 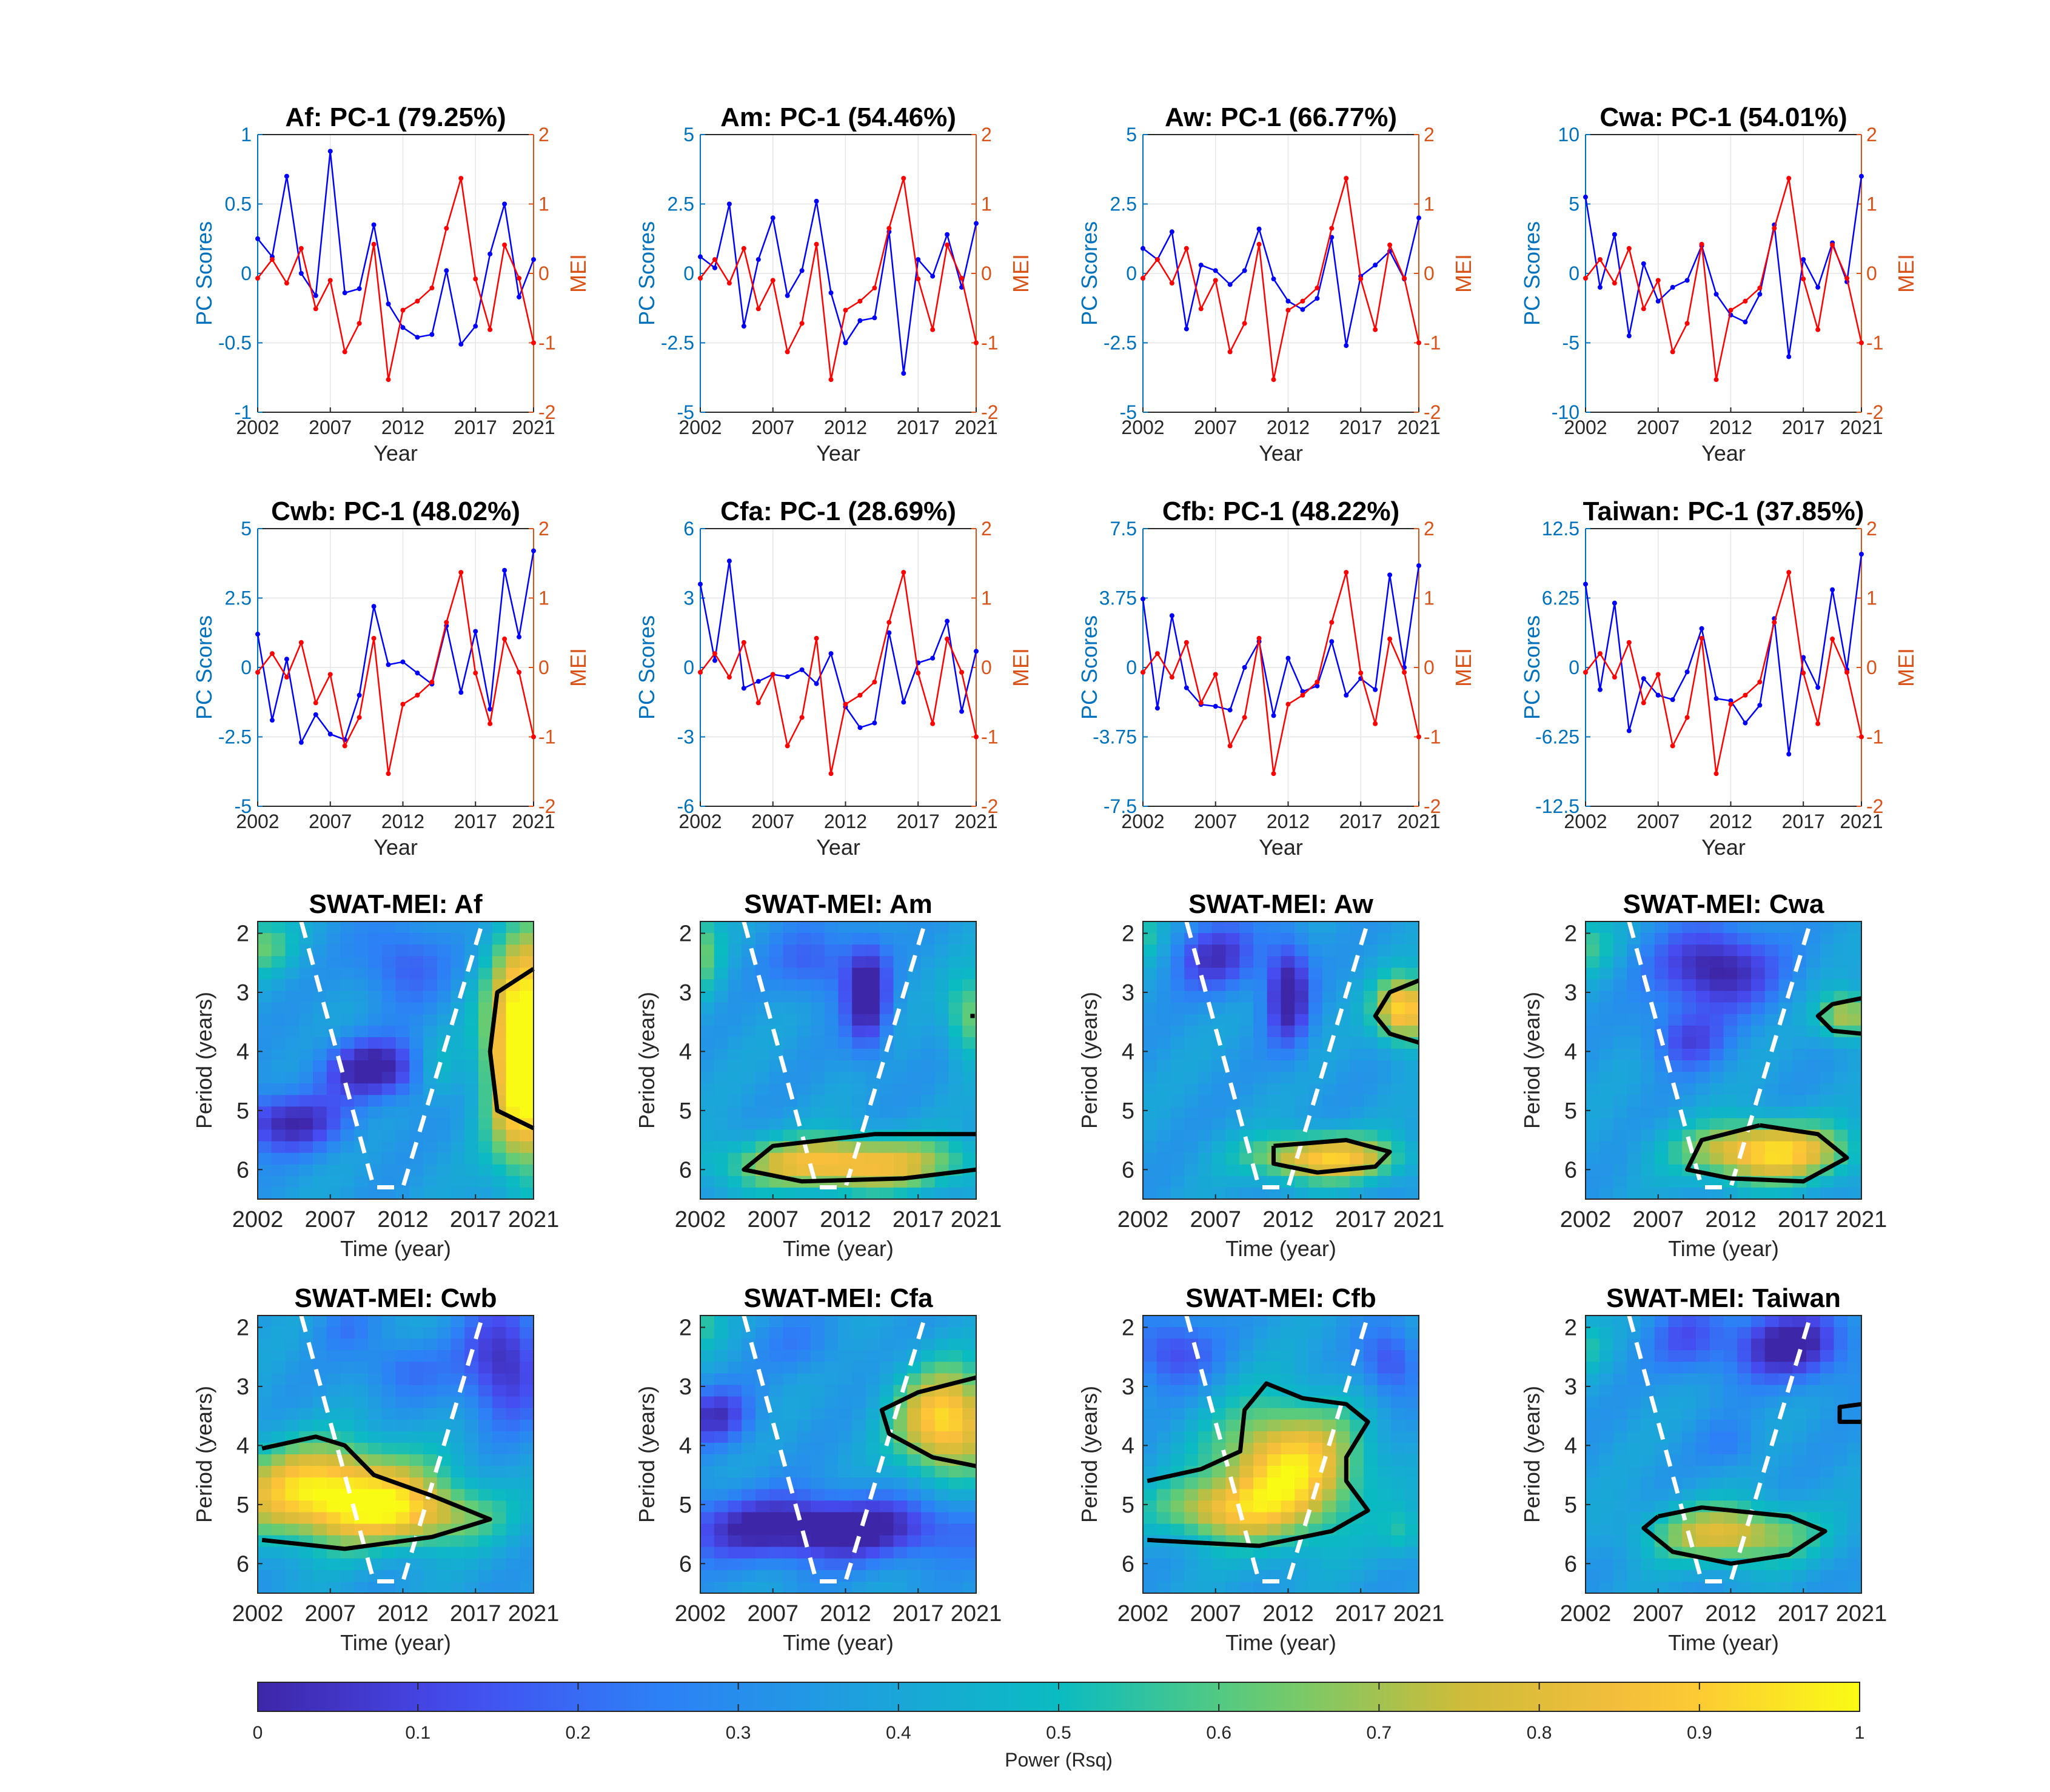 What do you see at coordinates (1280, 1642) in the screenshot?
I see `x-axis-label: Time (year)` at bounding box center [1280, 1642].